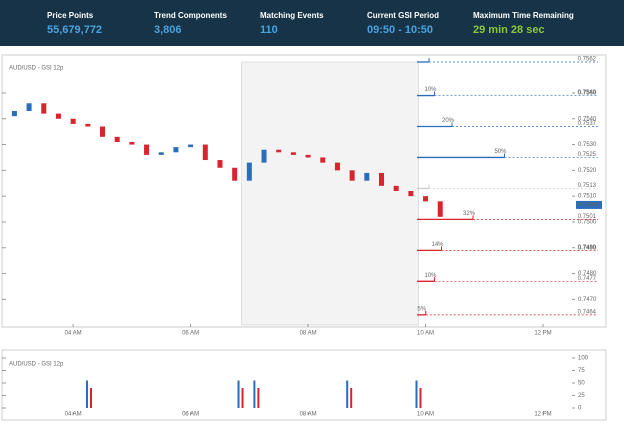 This screenshot has width=624, height=426. I want to click on level-percent-label: 14%, so click(437, 245).